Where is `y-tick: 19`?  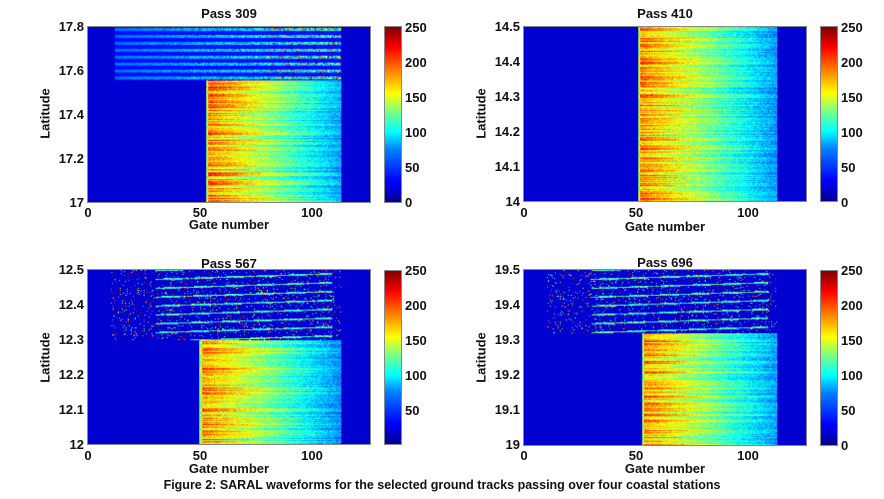
y-tick: 19 is located at coordinates (512, 444).